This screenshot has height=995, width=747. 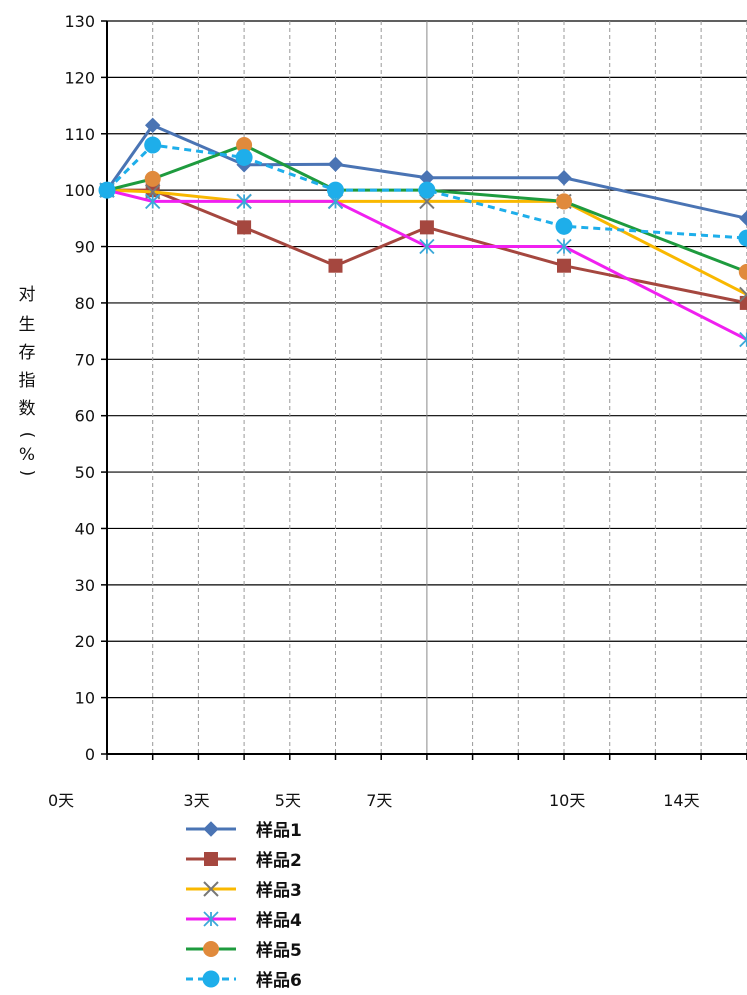 What do you see at coordinates (279, 890) in the screenshot?
I see `legend-label: 样品3` at bounding box center [279, 890].